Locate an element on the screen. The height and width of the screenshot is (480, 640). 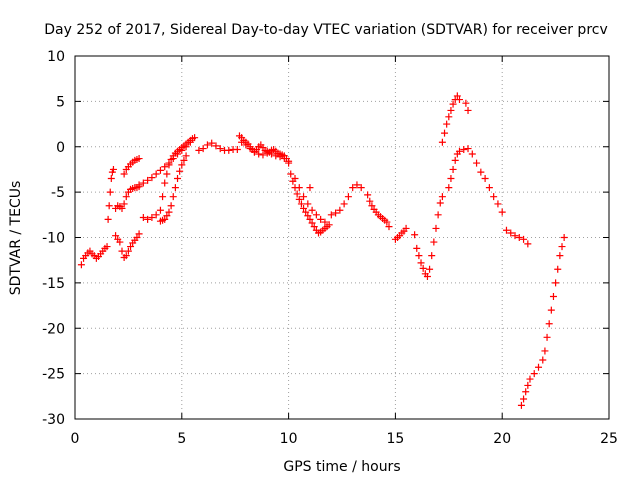
data-series-seg13 is located at coordinates (335, 200).